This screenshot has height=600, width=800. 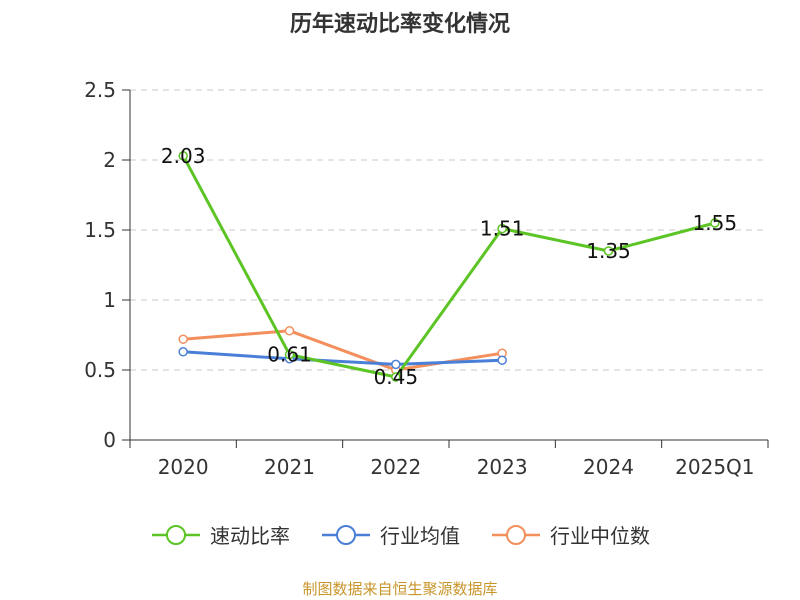 I want to click on legend-item: 速动比率, so click(x=220, y=534).